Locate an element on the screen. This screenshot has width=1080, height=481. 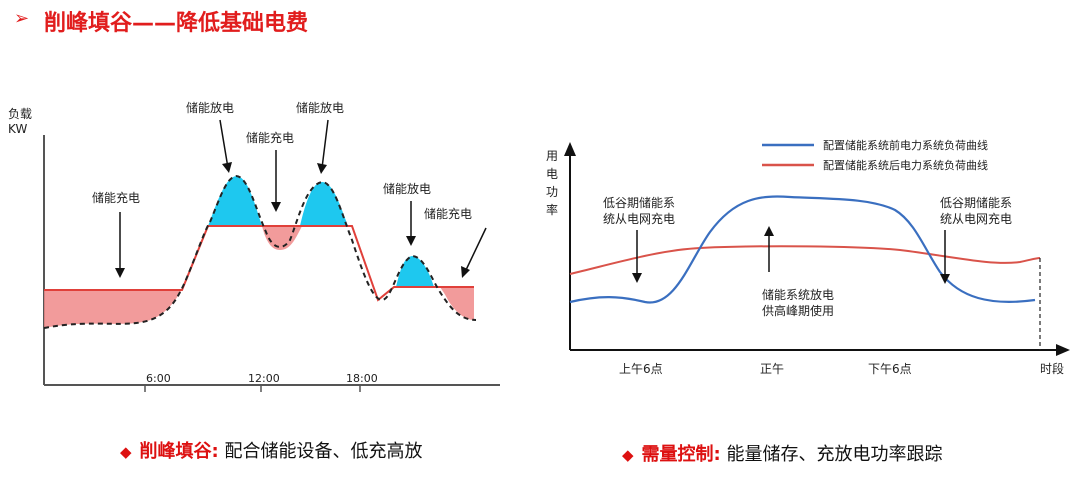
right-x-end-label: 时段 is located at coordinates (1052, 368).